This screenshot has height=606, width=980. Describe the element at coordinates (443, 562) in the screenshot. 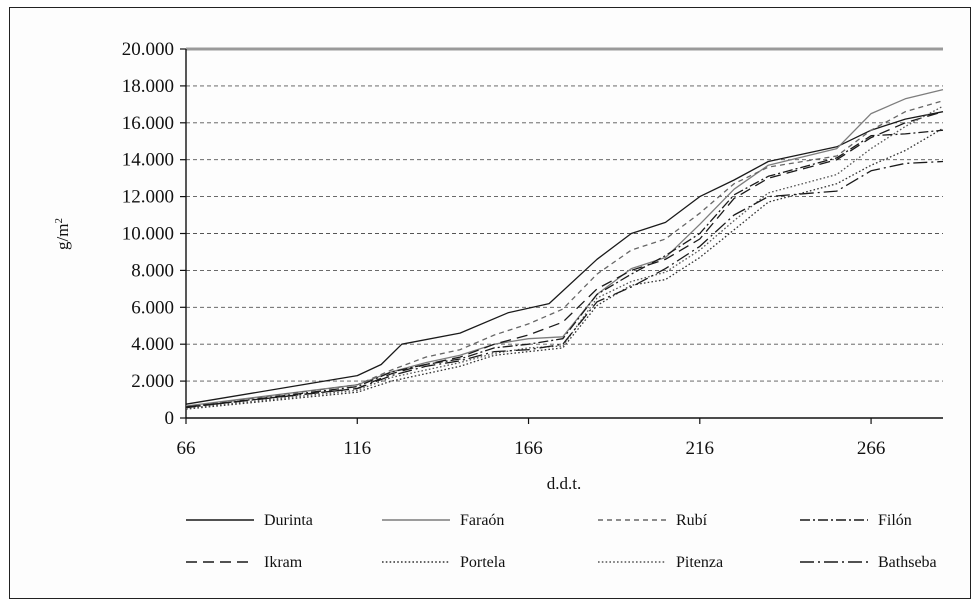

I see `legend-item-portela: Portela` at that location.